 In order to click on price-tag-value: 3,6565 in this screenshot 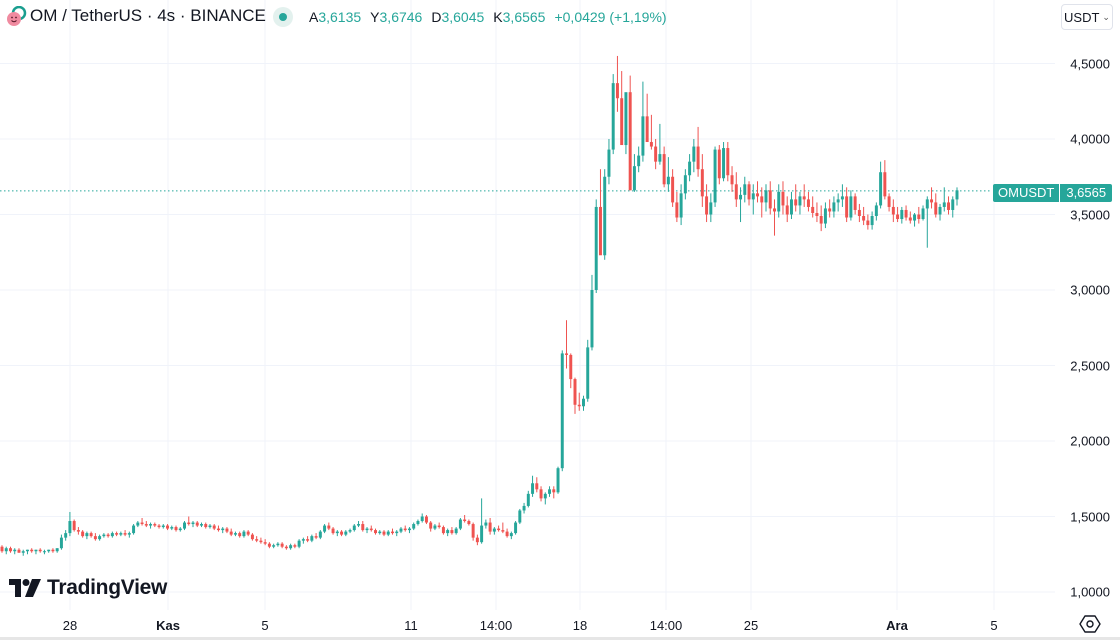, I will do `click(1086, 193)`.